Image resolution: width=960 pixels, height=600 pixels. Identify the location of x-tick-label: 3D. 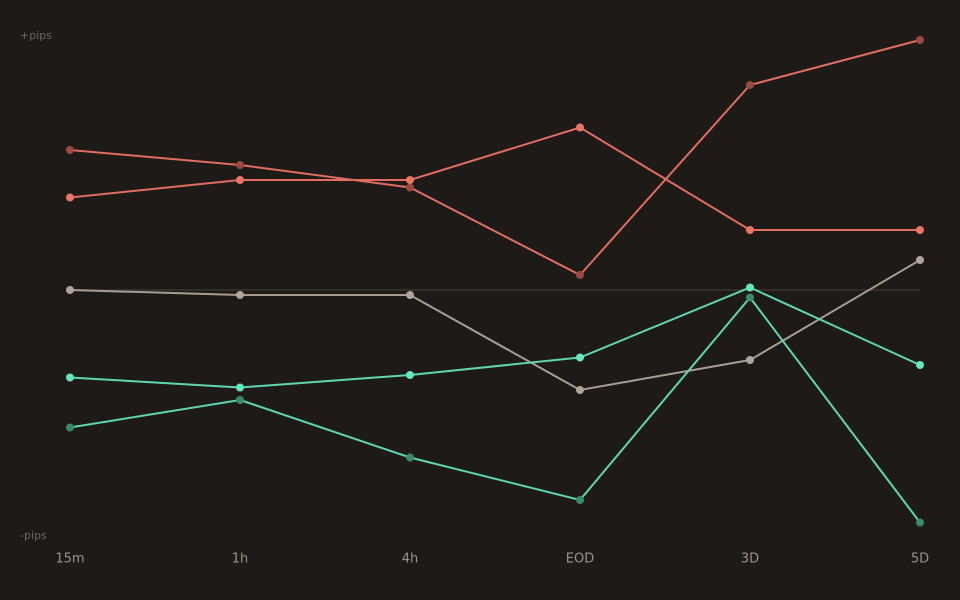
(750, 559).